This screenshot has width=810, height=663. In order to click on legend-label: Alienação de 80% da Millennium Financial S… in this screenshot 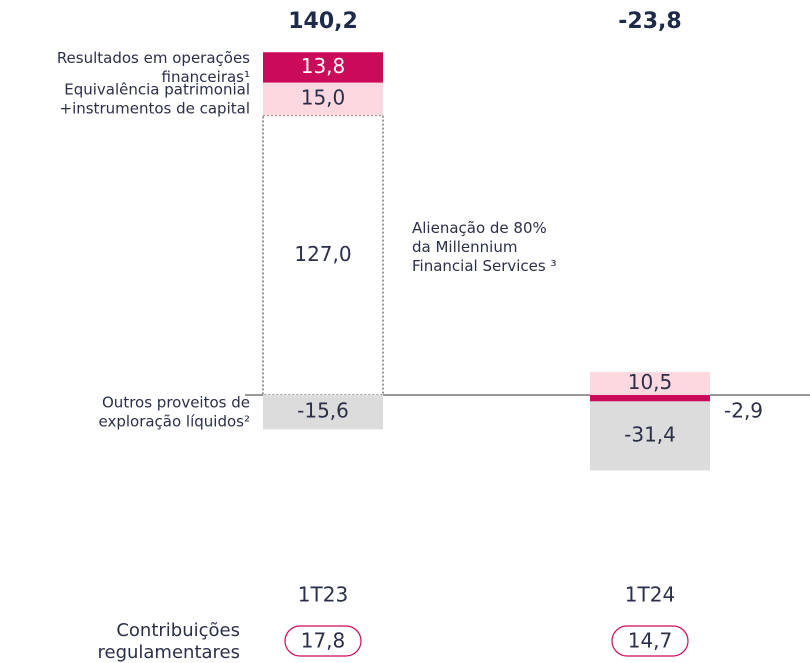, I will do `click(484, 246)`.